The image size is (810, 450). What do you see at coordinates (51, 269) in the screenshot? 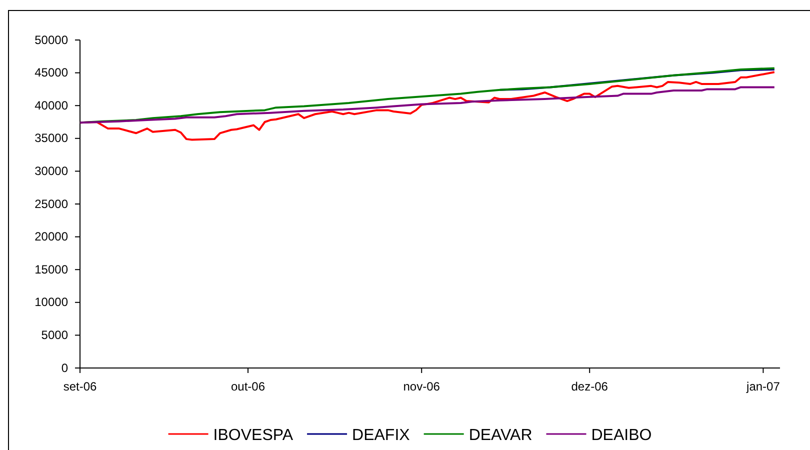
I see `y-tick-label: 15000` at bounding box center [51, 269].